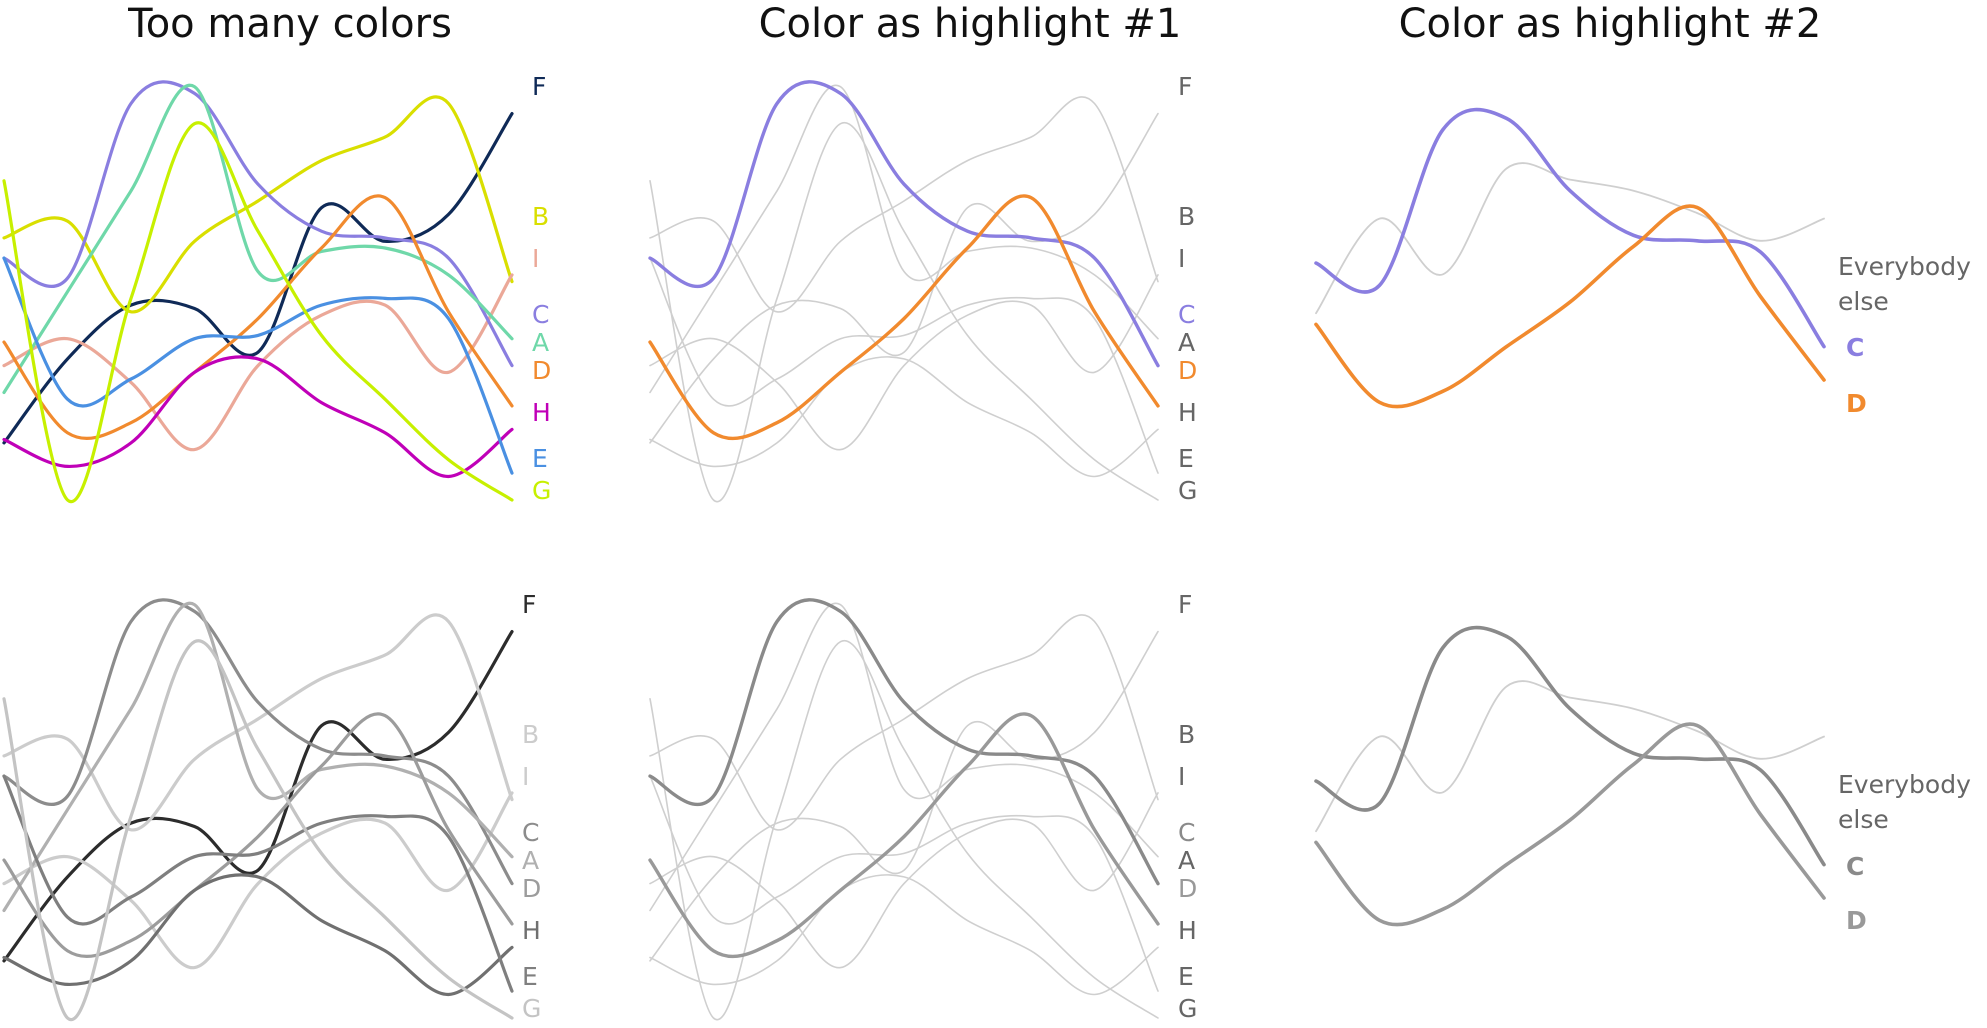 The width and height of the screenshot is (1987, 1028). I want to click on panel-title-highlight-1: Color as highlight #1, so click(970, 24).